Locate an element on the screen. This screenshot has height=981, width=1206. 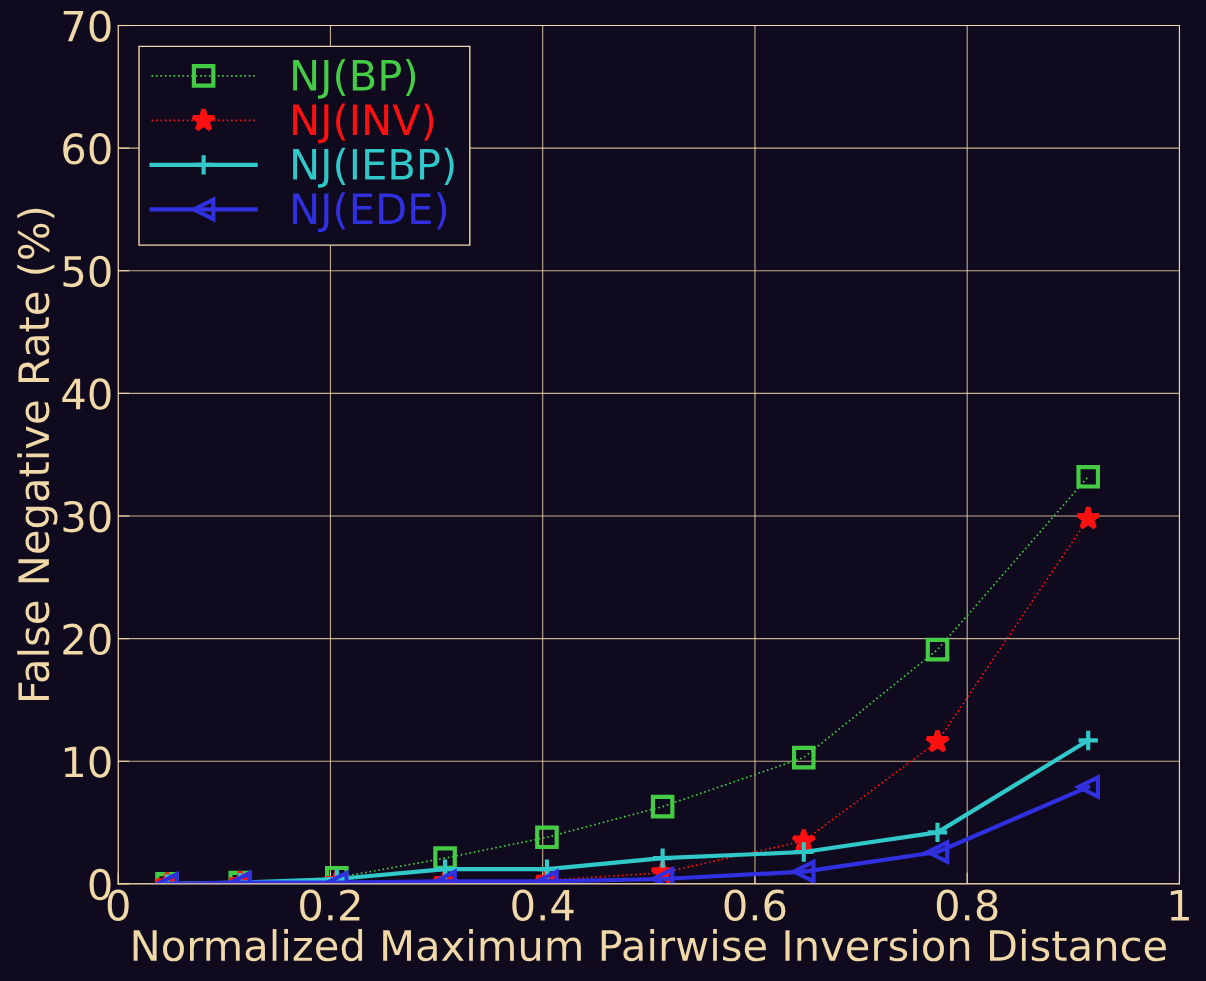
y-tick-label: 60 is located at coordinates (87, 149).